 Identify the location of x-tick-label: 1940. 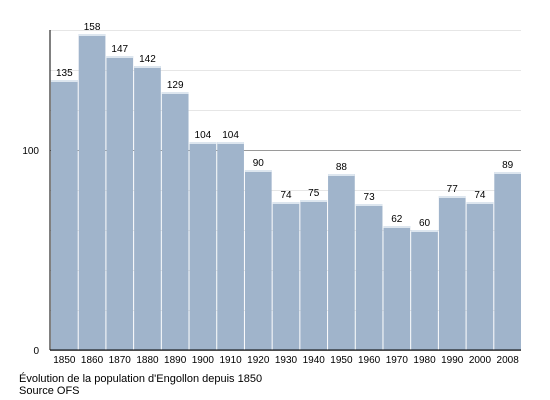
(314, 360).